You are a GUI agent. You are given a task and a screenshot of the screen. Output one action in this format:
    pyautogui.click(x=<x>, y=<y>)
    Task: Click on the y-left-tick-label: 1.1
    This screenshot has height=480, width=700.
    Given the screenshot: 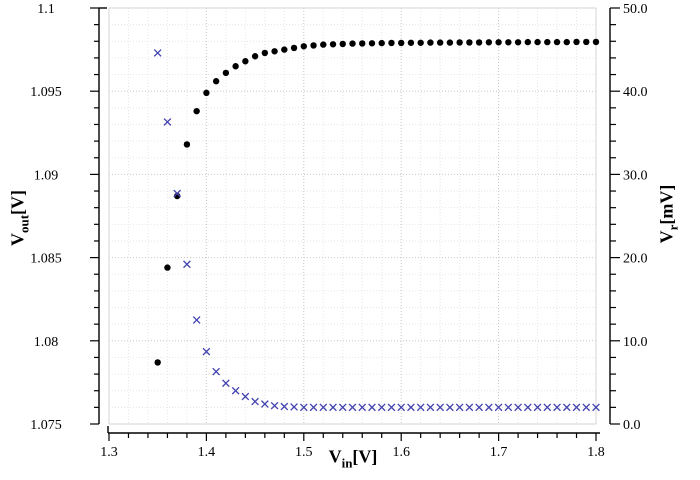 What is the action you would take?
    pyautogui.click(x=46, y=9)
    